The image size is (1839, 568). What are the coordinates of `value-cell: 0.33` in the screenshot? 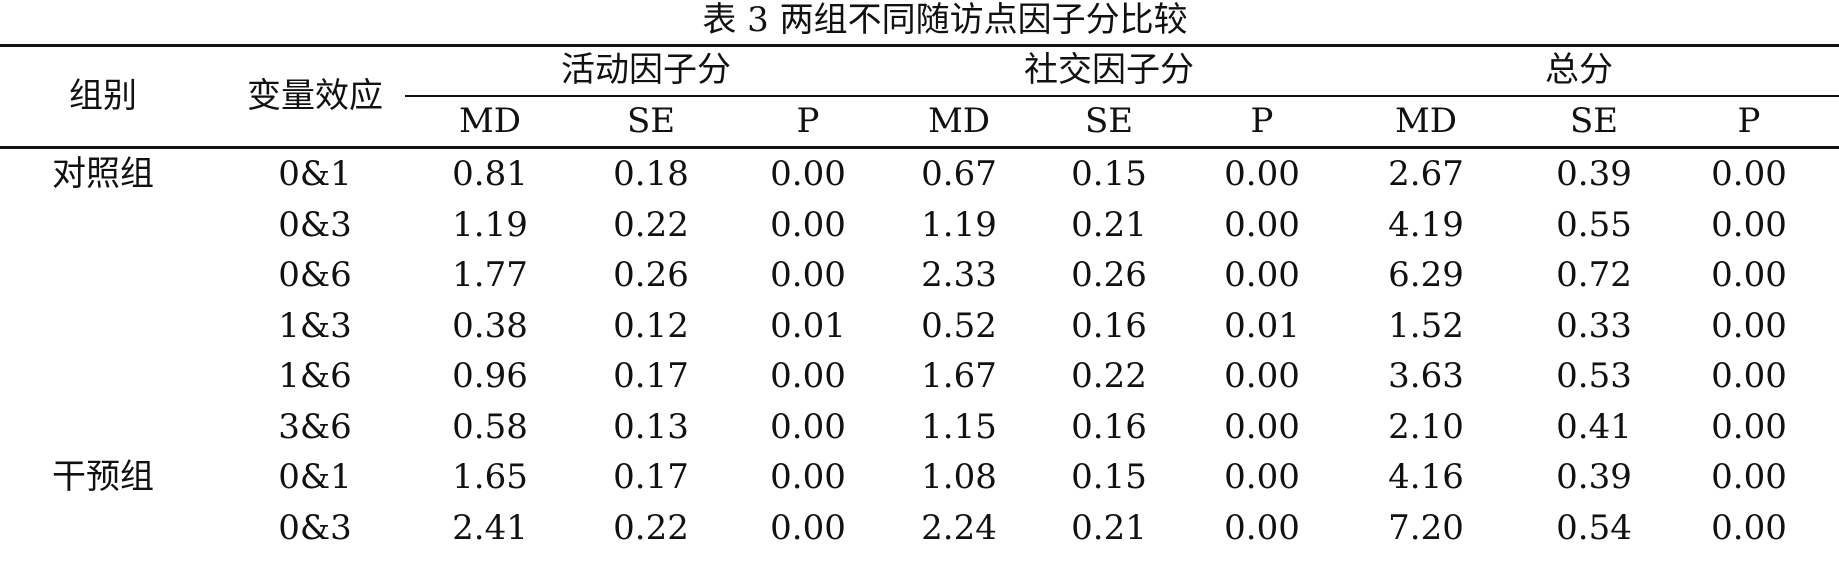 It's located at (1594, 325).